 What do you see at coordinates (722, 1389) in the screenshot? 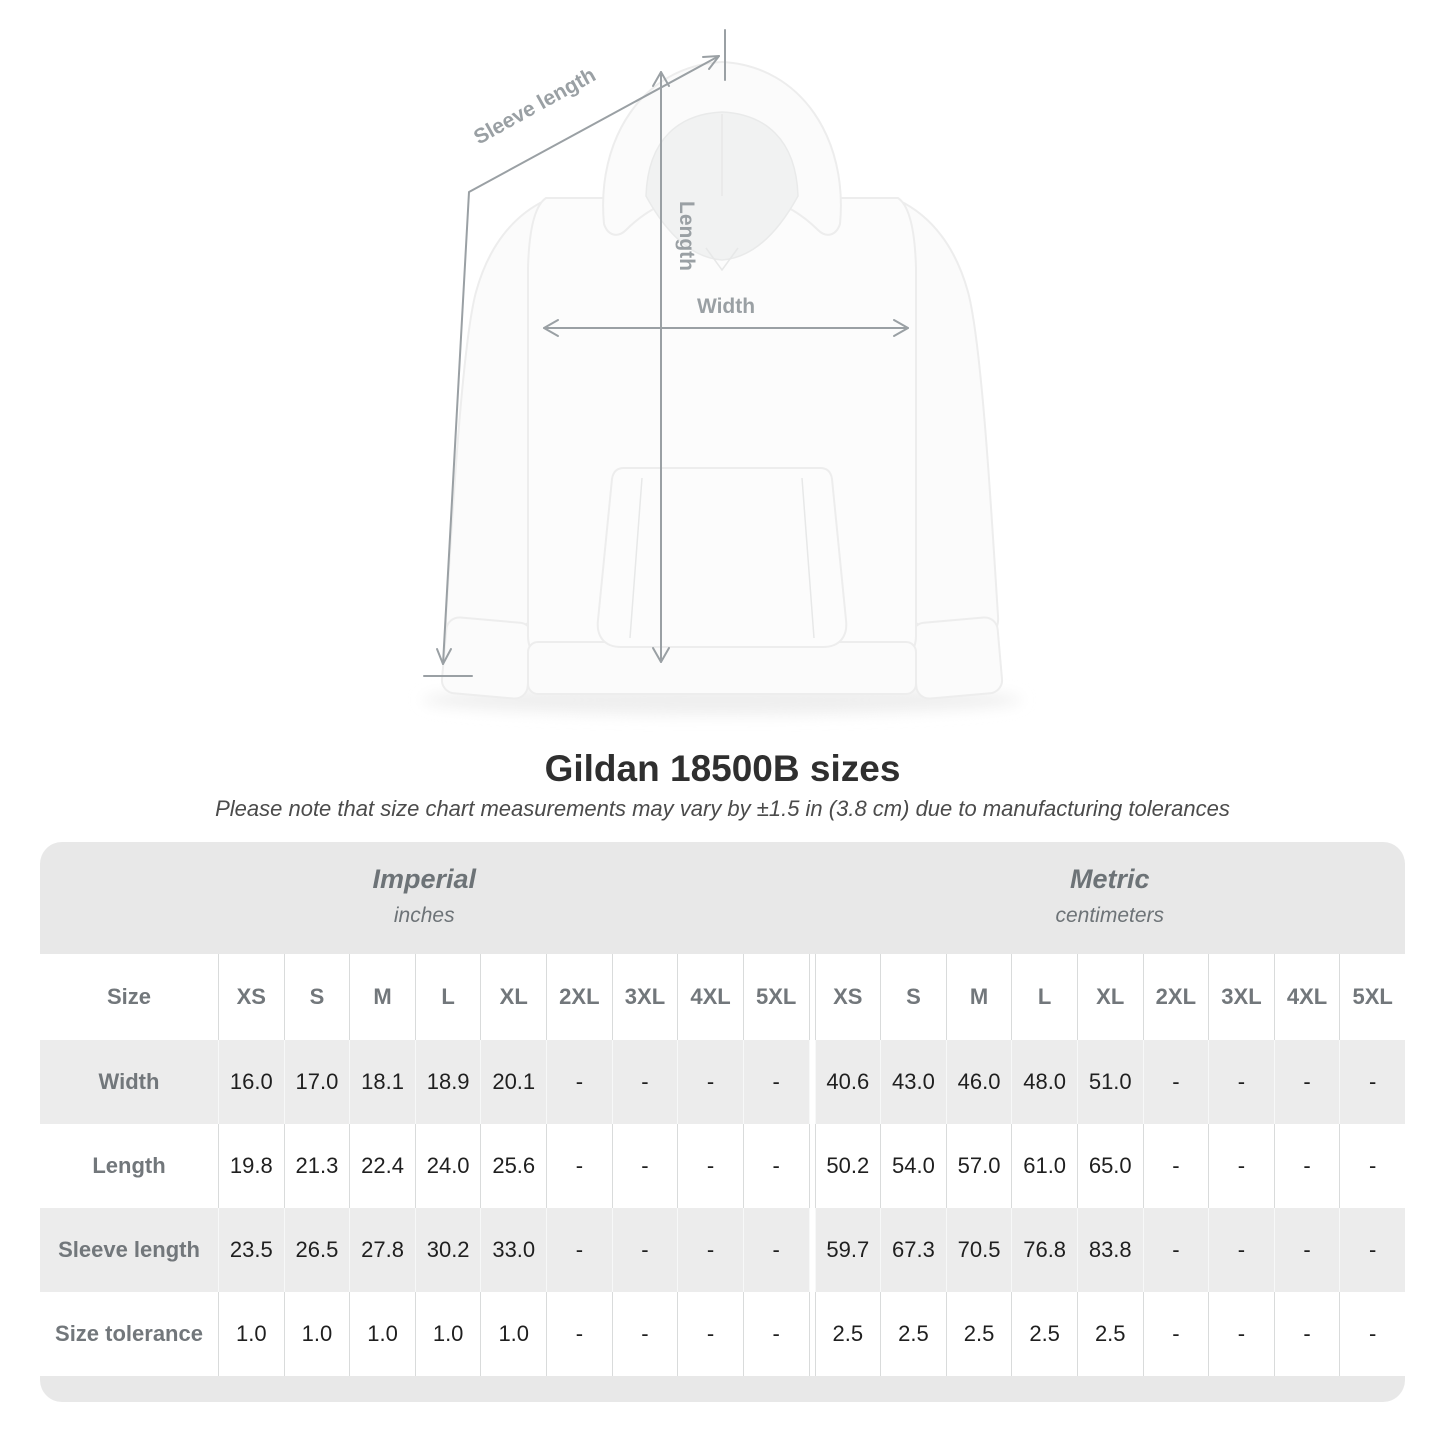
I see `table-footer-band` at bounding box center [722, 1389].